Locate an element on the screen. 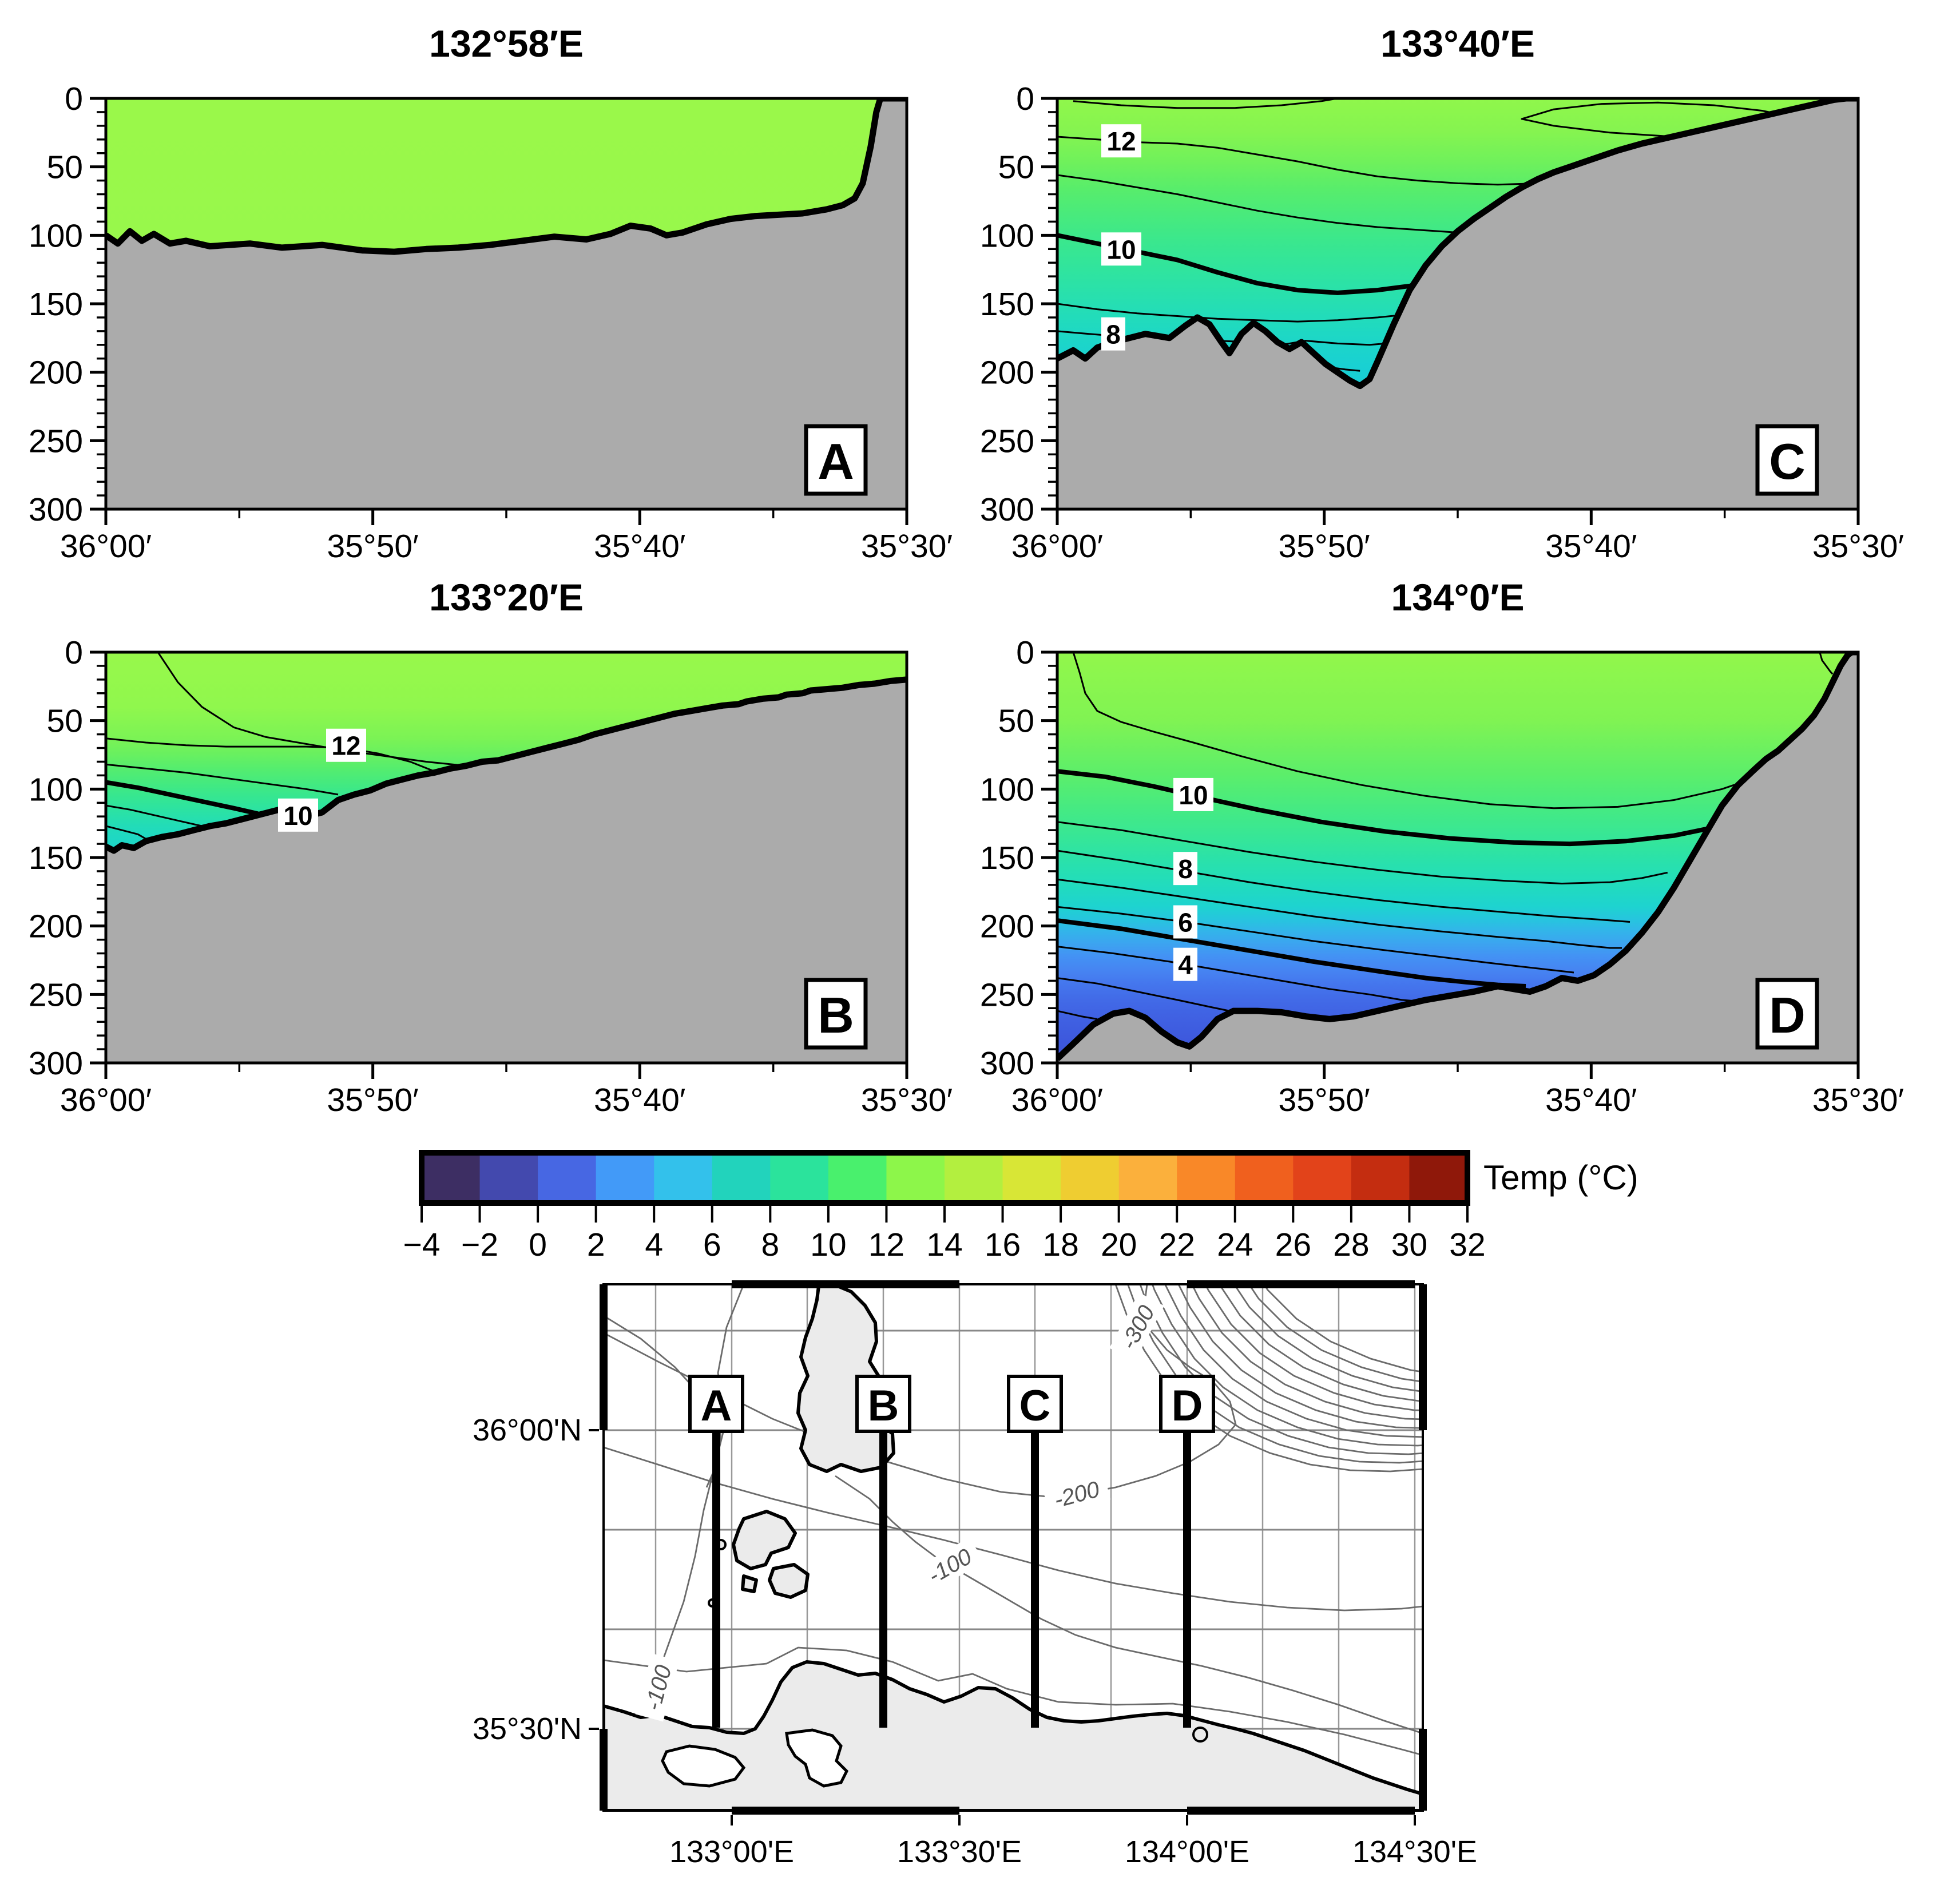  y-axis-tick-label: 150 is located at coordinates (1007, 858).